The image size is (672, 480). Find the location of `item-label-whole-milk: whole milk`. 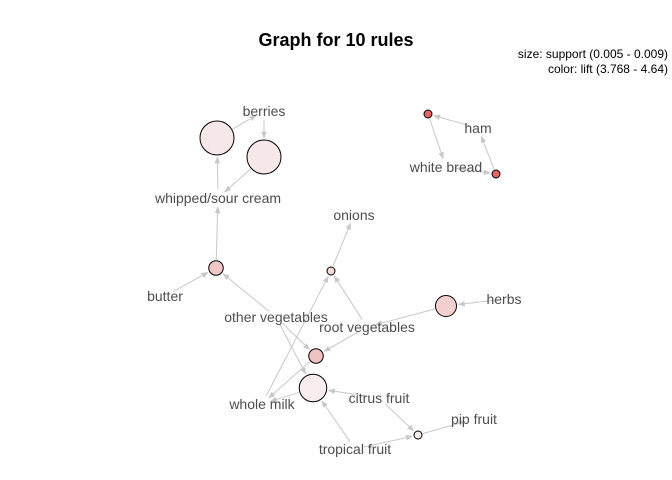

item-label-whole-milk: whole milk is located at coordinates (261, 404).